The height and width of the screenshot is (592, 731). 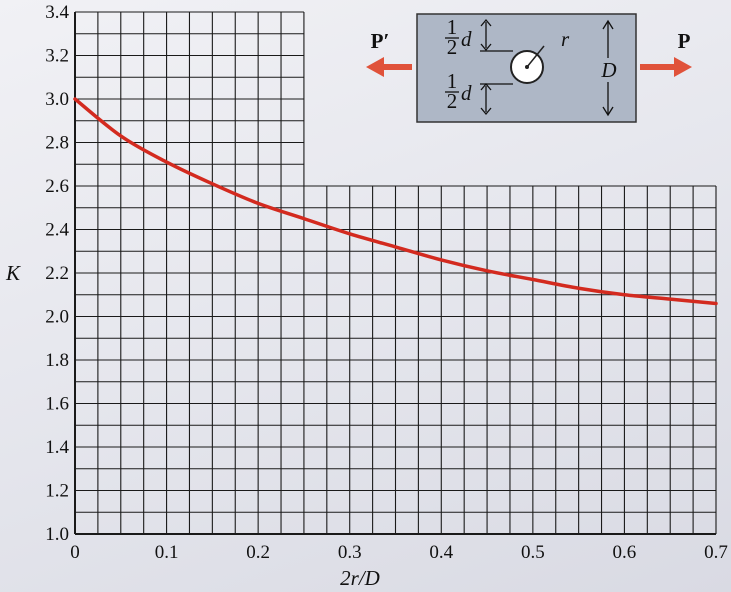 What do you see at coordinates (57, 534) in the screenshot?
I see `y-tick-label: 1.0` at bounding box center [57, 534].